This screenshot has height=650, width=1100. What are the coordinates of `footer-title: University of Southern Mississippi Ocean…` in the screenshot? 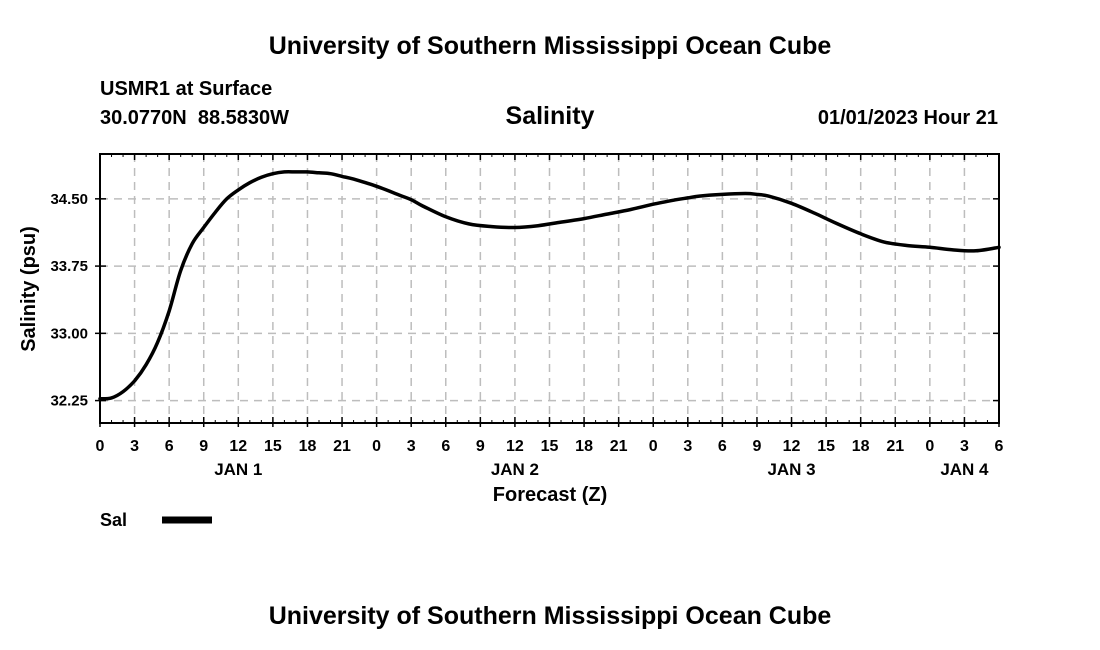 It's located at (550, 616).